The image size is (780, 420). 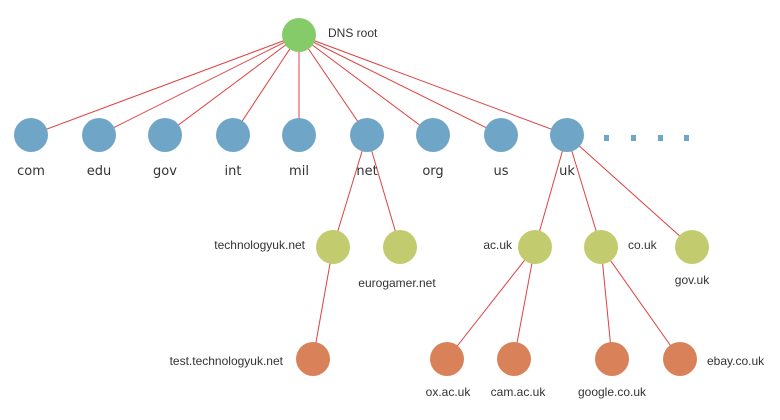 I want to click on label-us: us, so click(x=500, y=171).